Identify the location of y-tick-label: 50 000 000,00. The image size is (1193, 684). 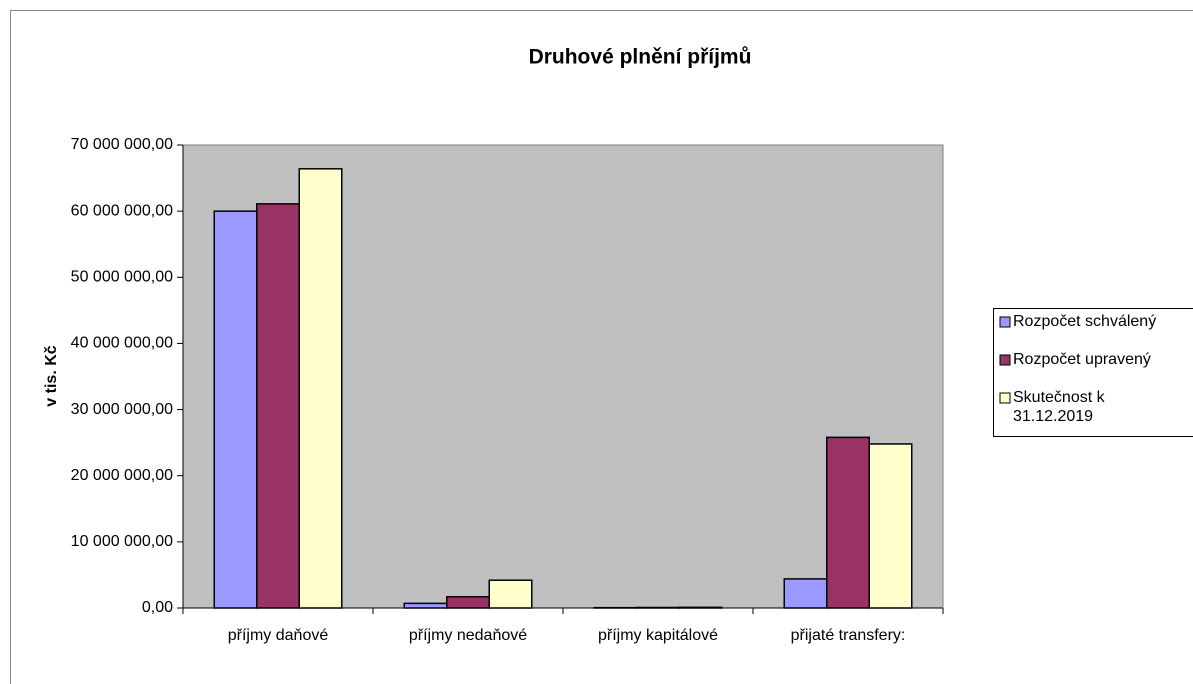
(122, 277).